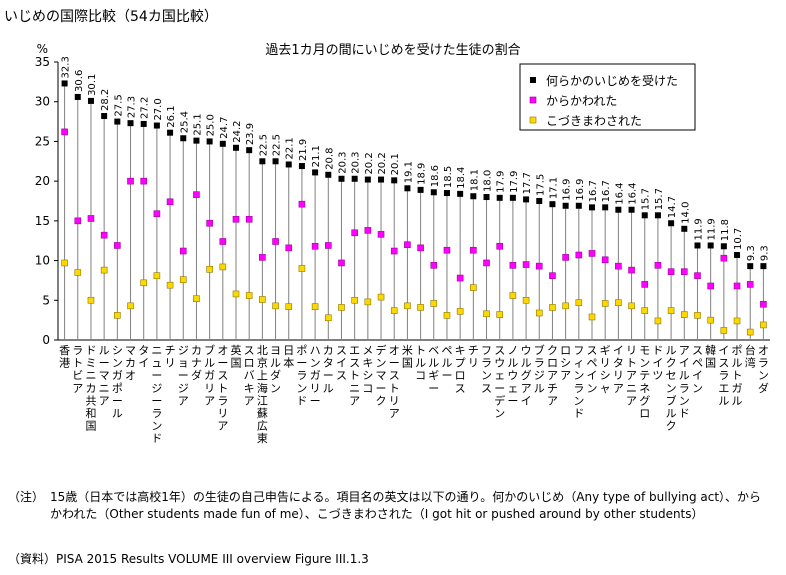 Image resolution: width=786 pixels, height=575 pixels. Describe the element at coordinates (659, 199) in the screenshot. I see `value-label: 15.7` at that location.